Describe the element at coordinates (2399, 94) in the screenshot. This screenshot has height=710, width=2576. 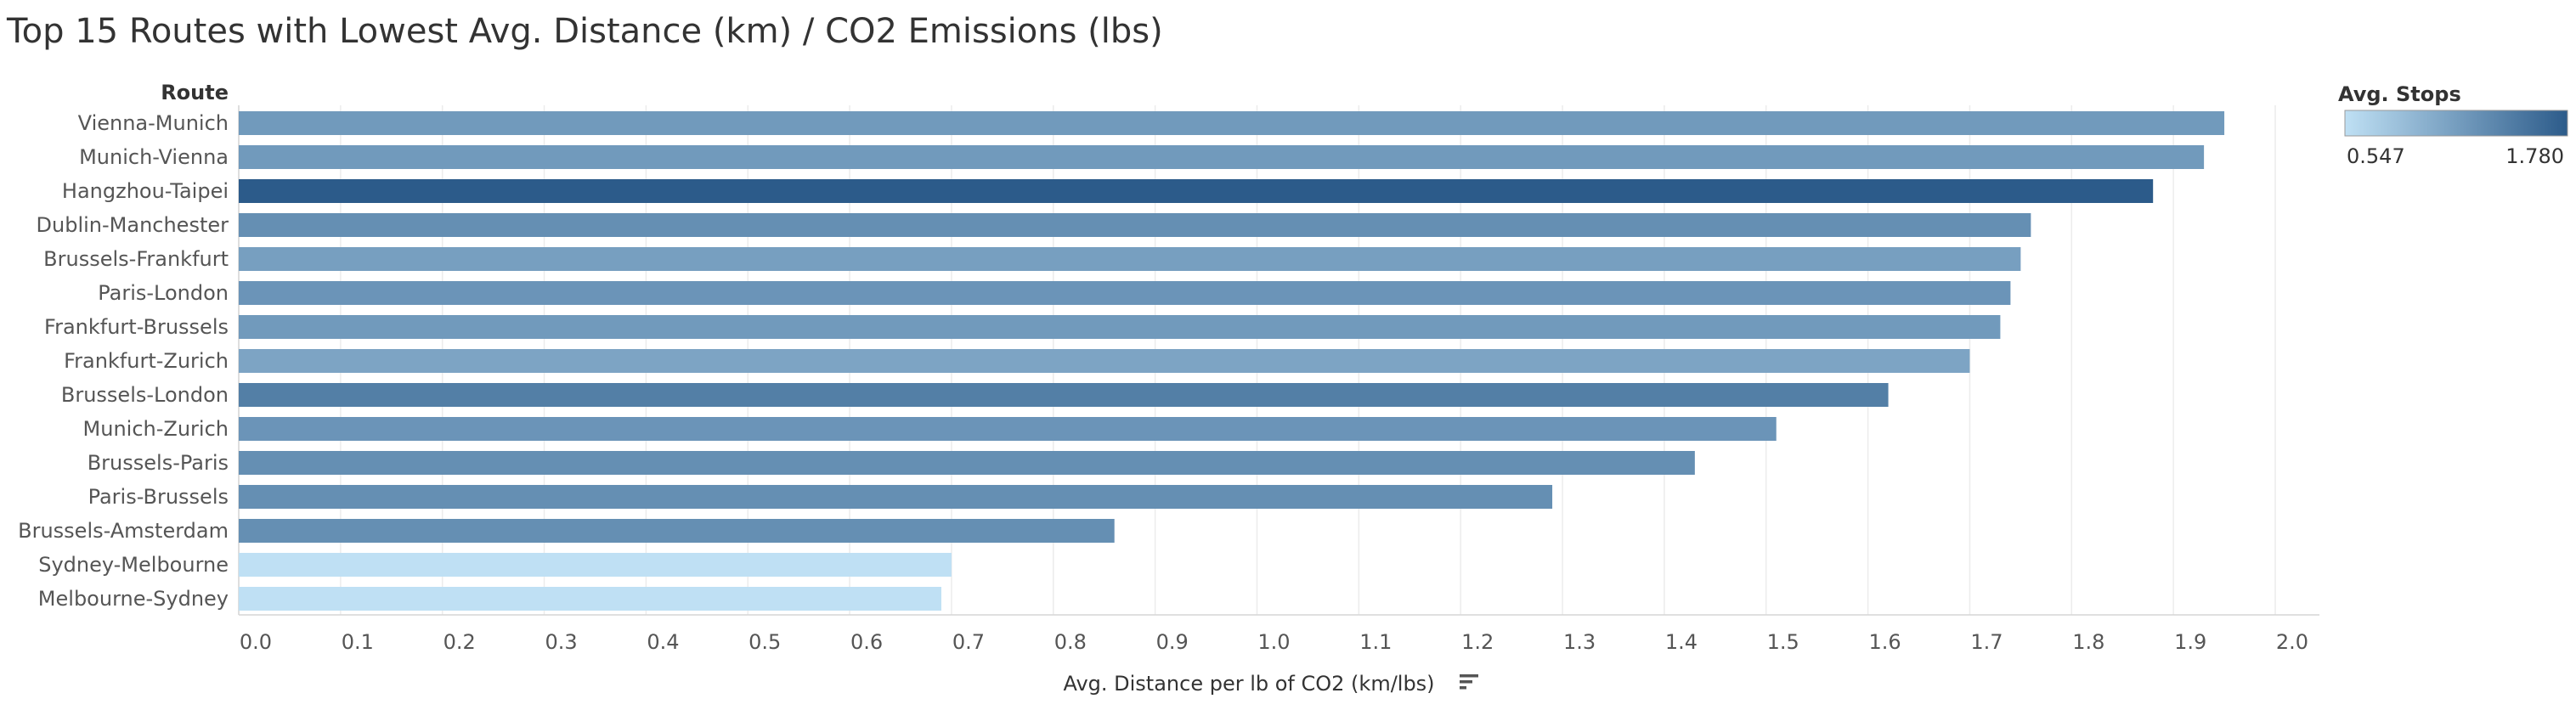
I see `legend-title: Avg. Stops` at that location.